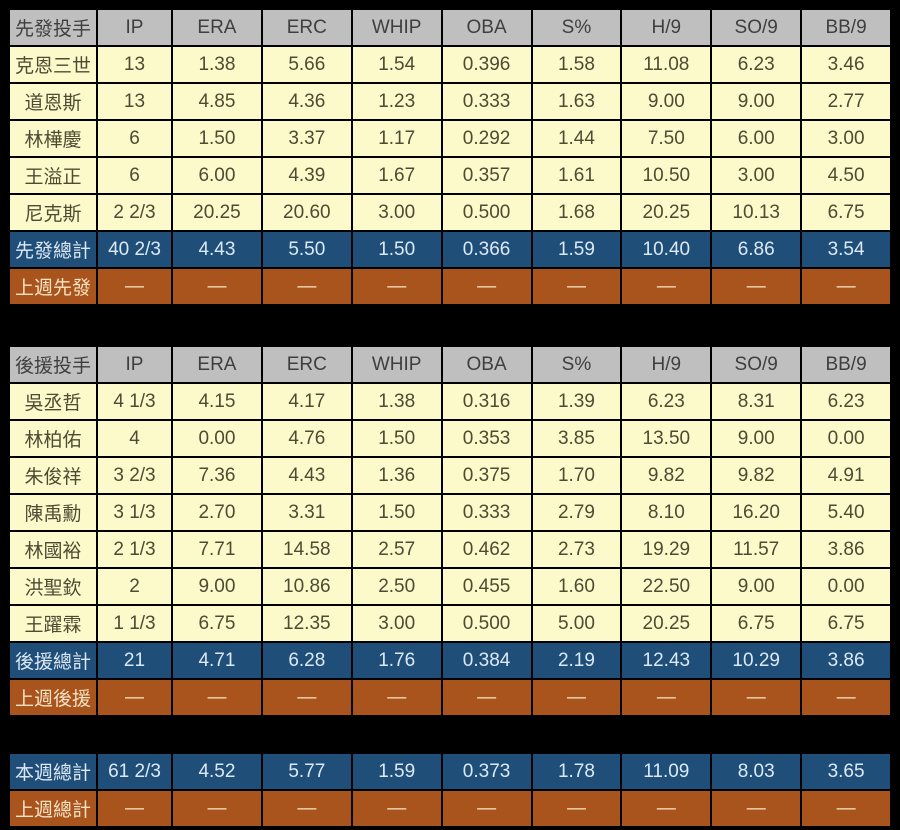 This screenshot has width=900, height=830. What do you see at coordinates (53, 175) in the screenshot?
I see `row-label-cell: 王溢正` at bounding box center [53, 175].